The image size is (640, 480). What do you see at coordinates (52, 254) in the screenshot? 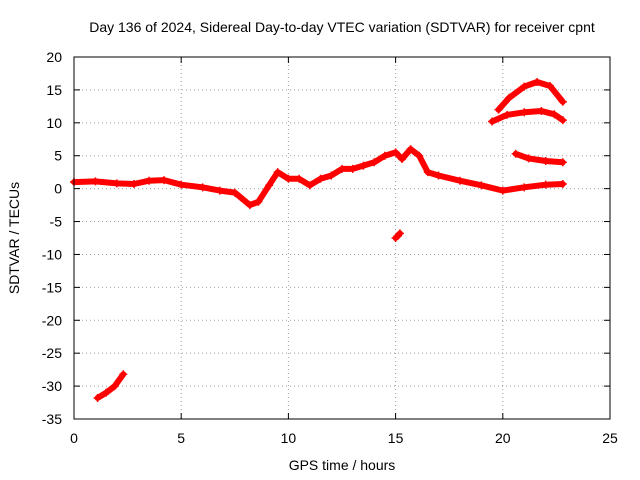
I see `y-tick-label: -10` at bounding box center [52, 254].